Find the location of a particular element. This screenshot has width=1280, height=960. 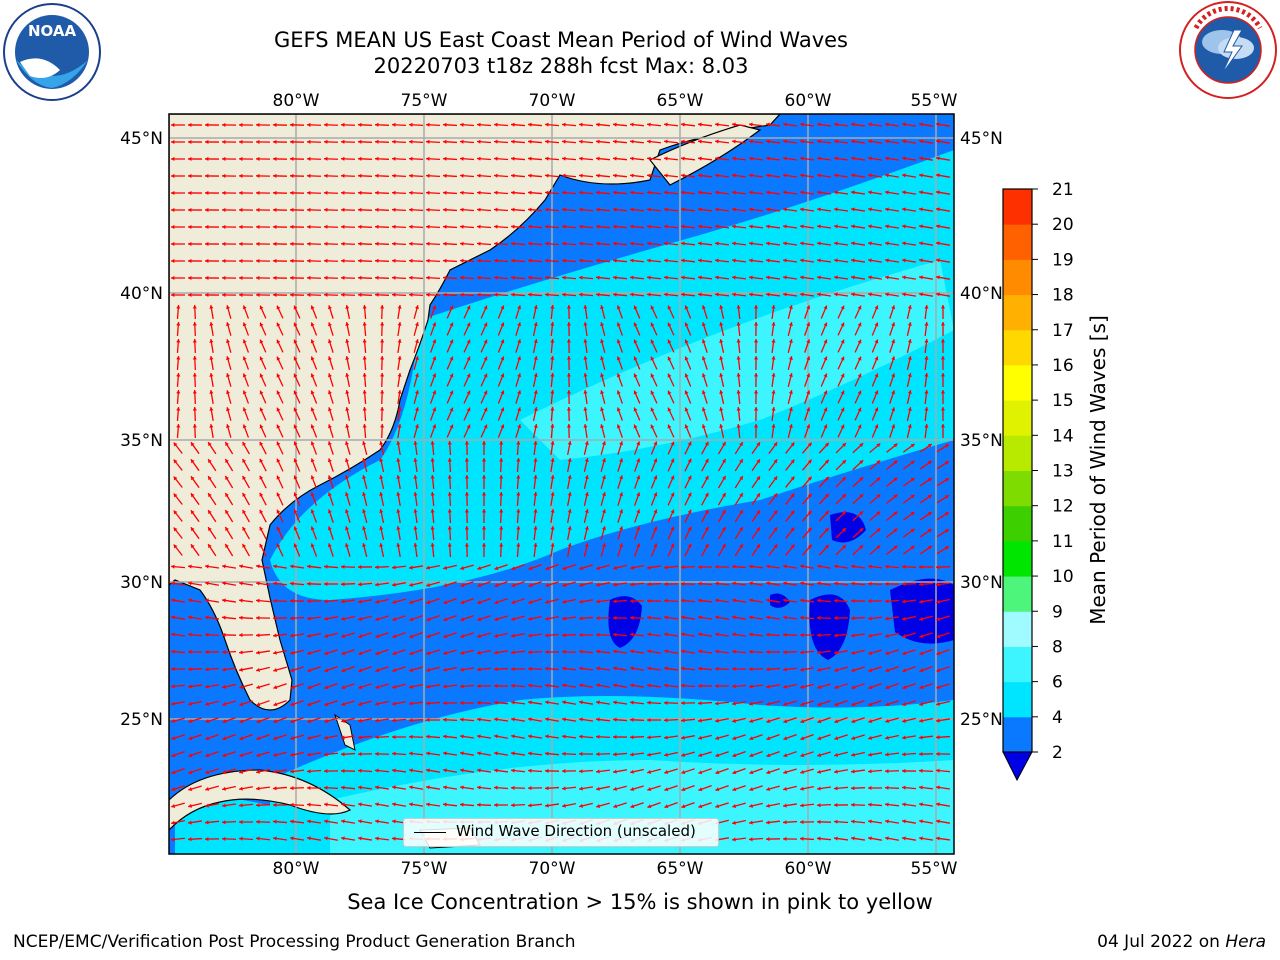

colorbar-tick-label: 15 is located at coordinates (1063, 401).